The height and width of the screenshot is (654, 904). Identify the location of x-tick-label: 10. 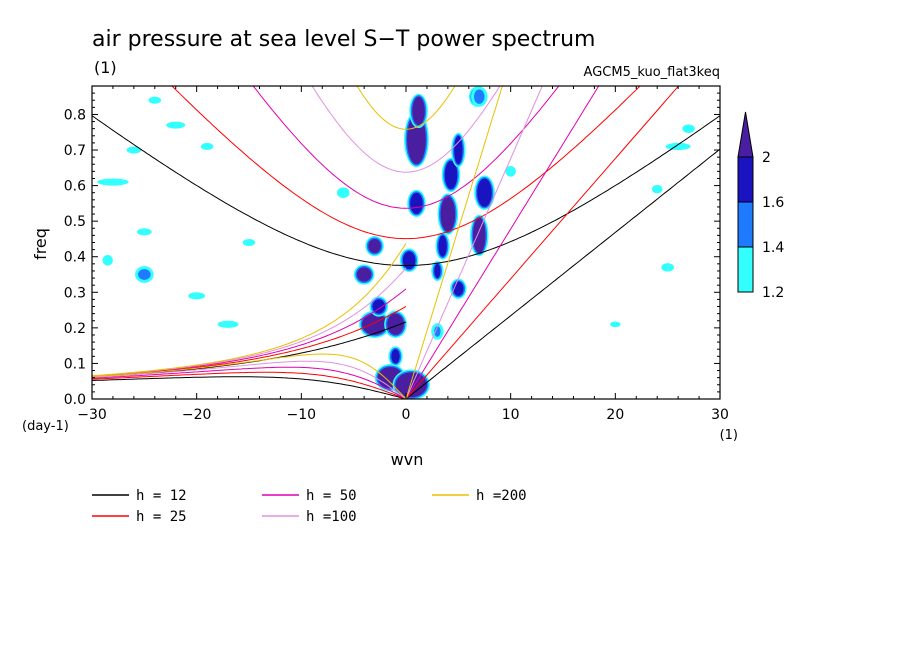
(511, 415).